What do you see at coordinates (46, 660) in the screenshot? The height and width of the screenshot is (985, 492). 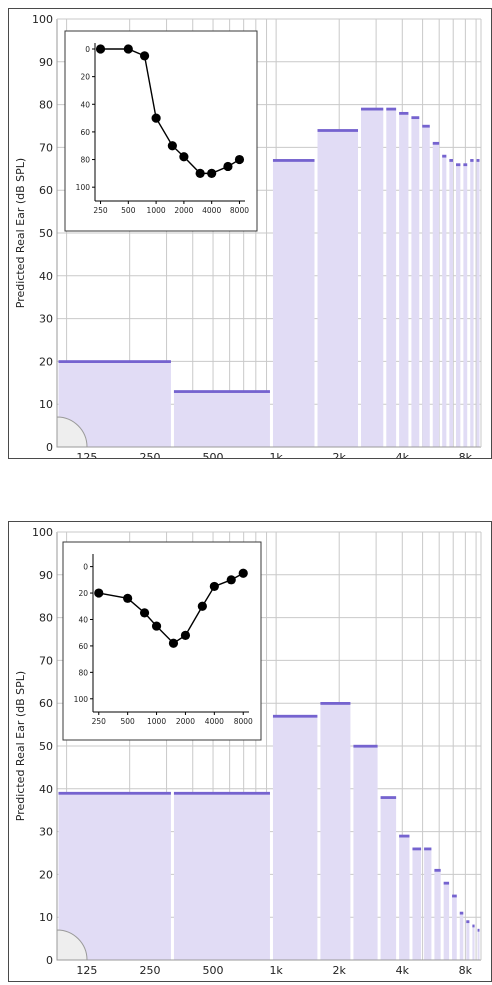 I see `y-tick-label: 70` at bounding box center [46, 660].